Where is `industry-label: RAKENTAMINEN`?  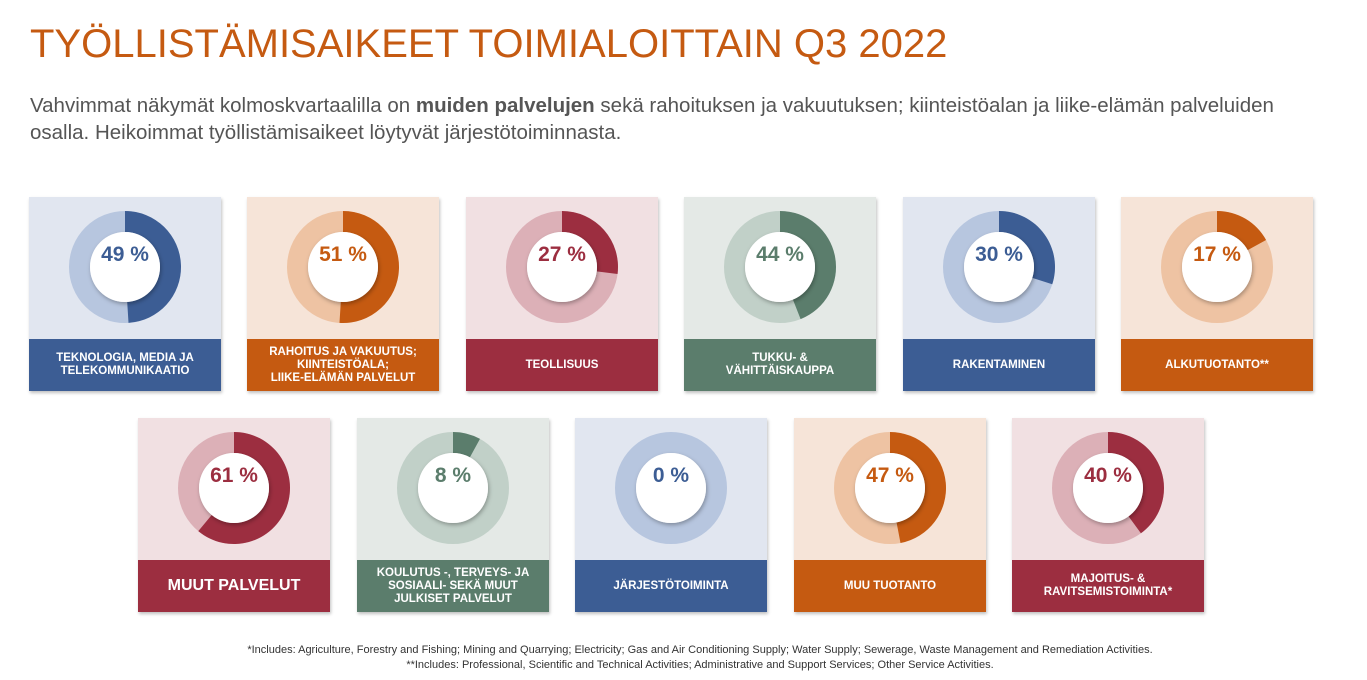
industry-label: RAKENTAMINEN is located at coordinates (999, 365).